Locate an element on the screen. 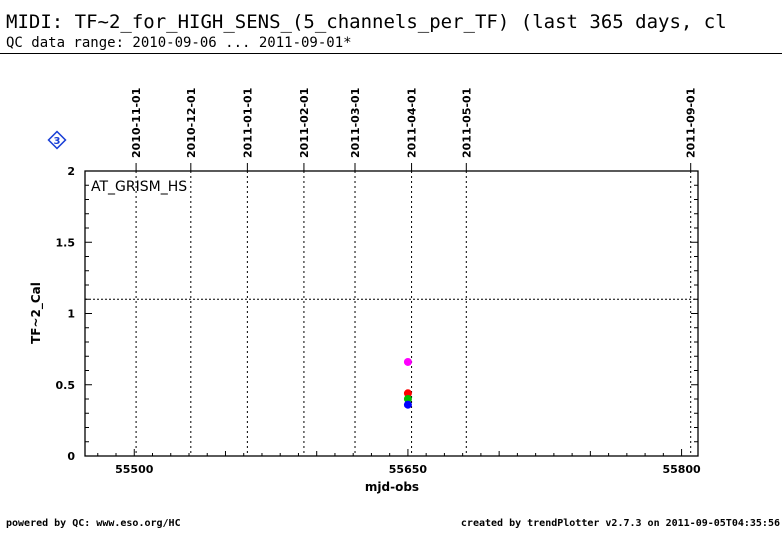 The height and width of the screenshot is (542, 782). data-points is located at coordinates (407, 383).